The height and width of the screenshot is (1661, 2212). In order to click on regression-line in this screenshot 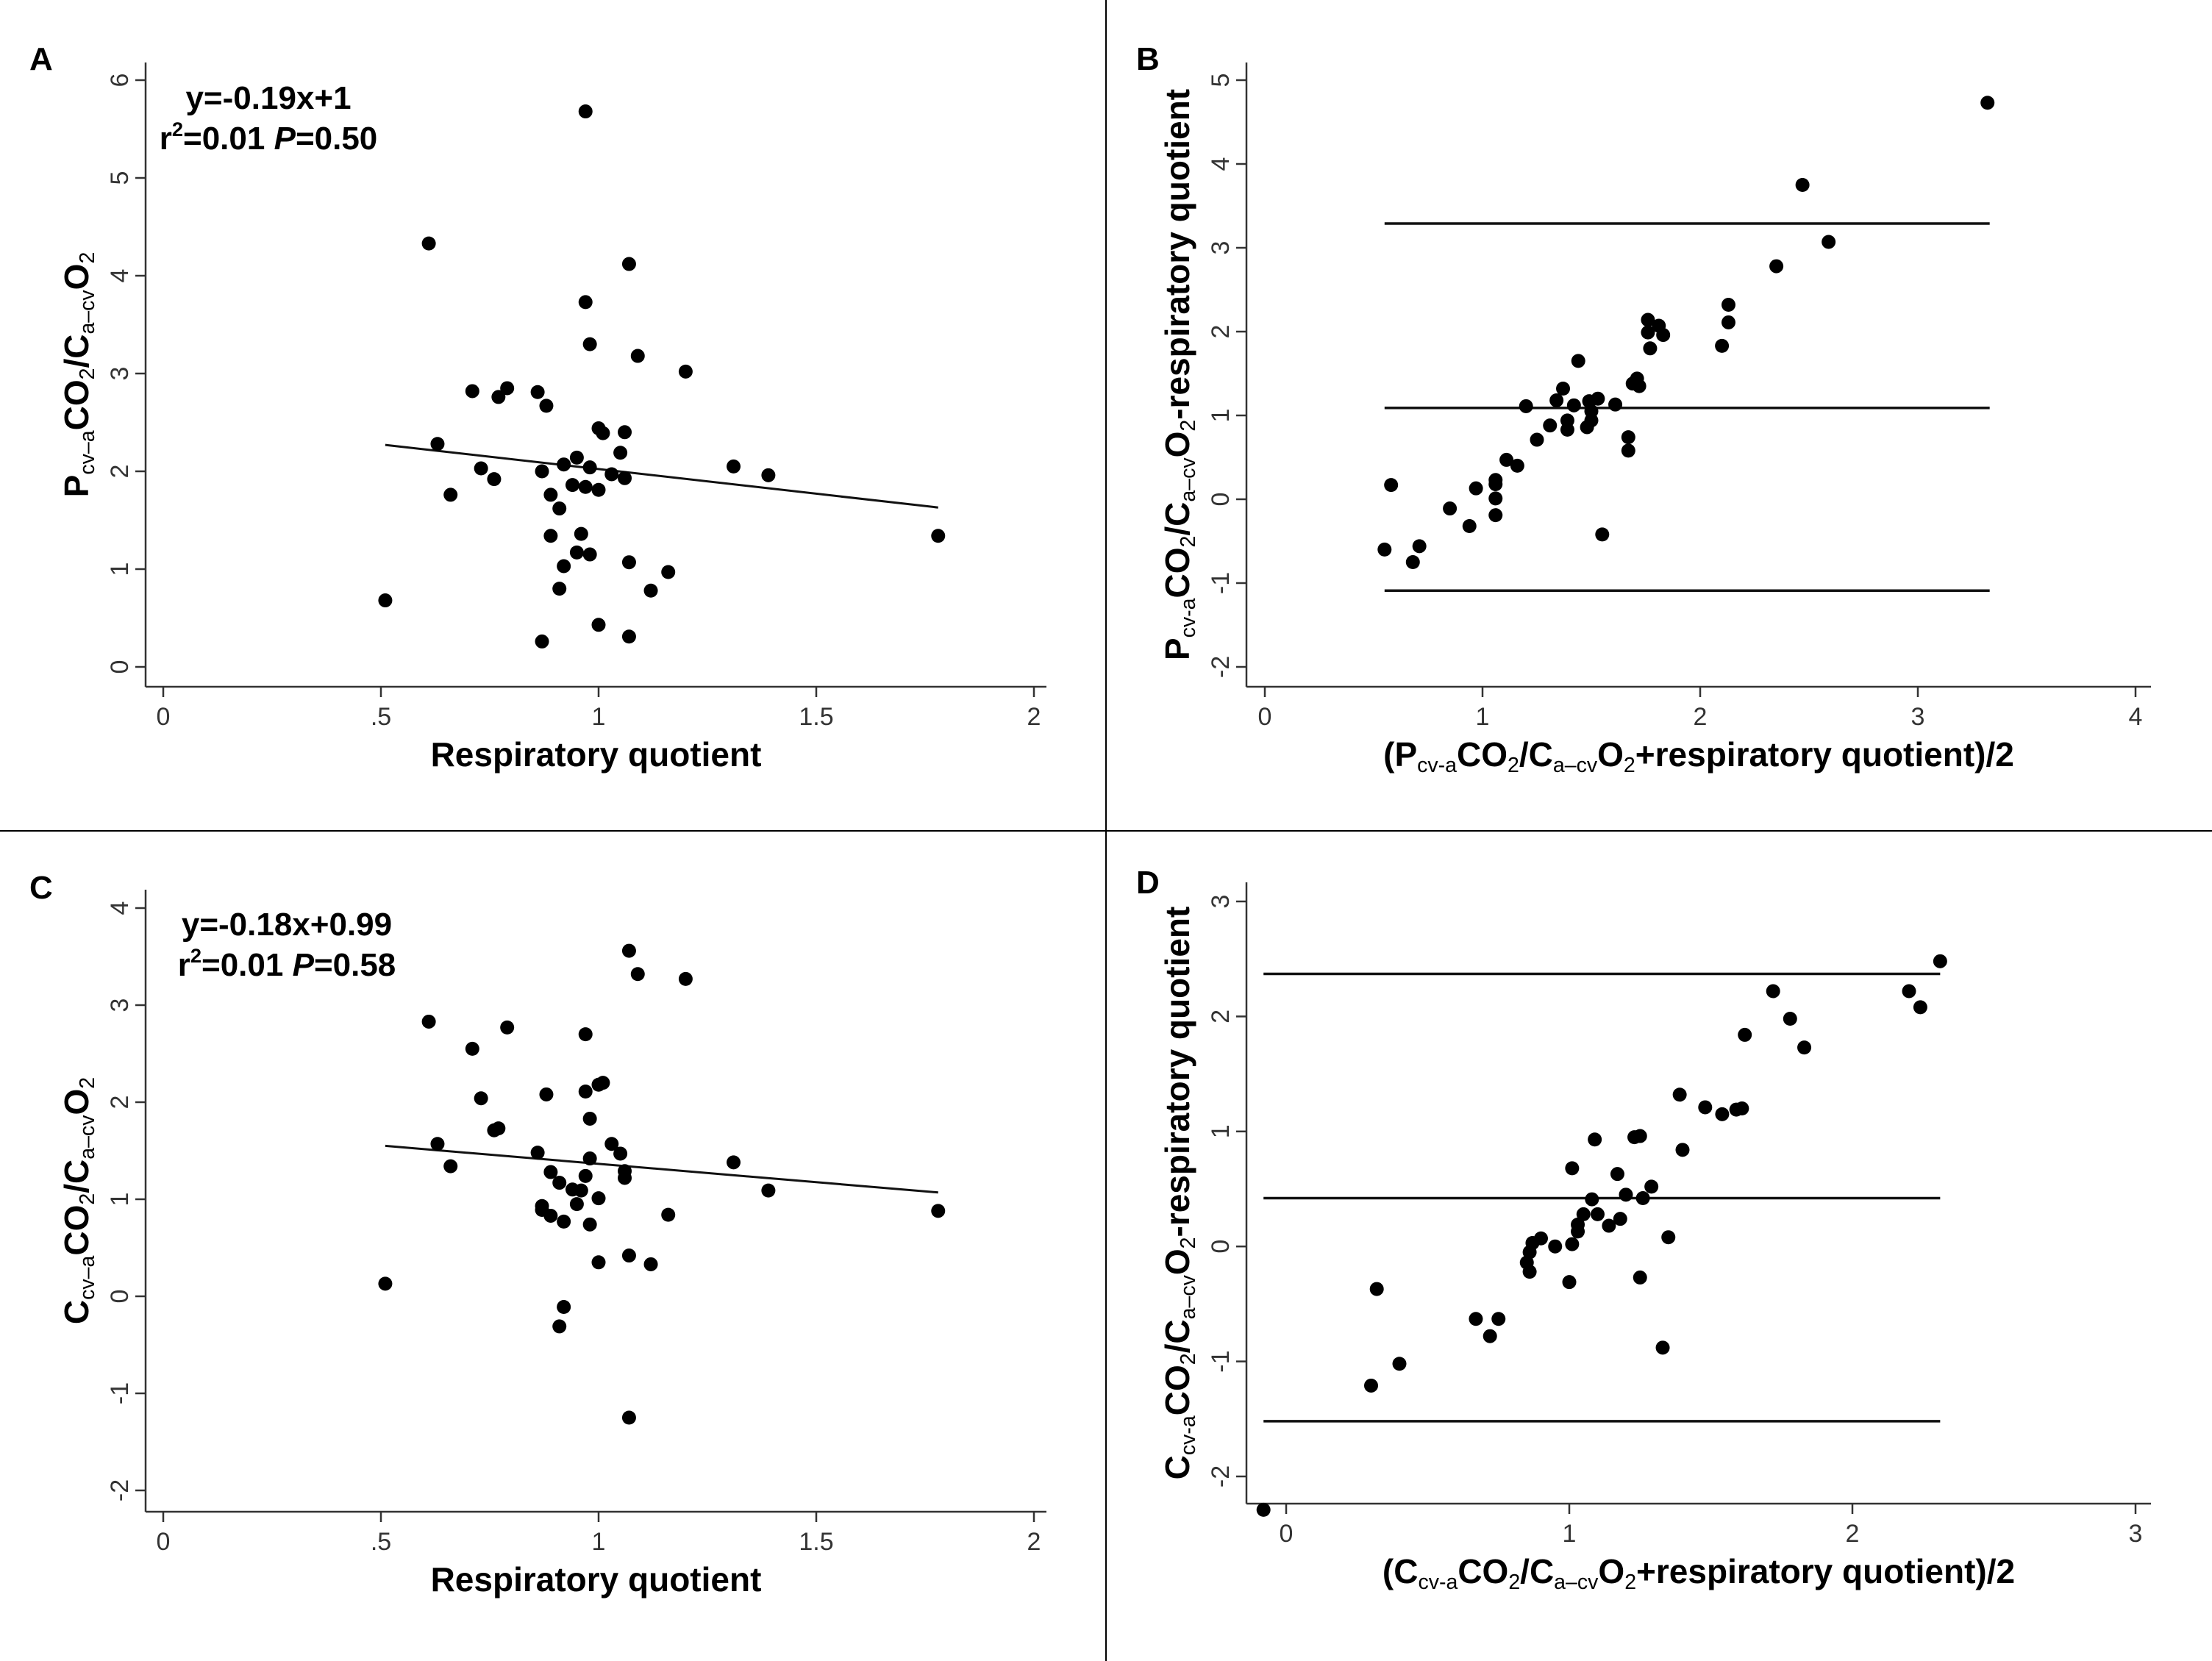, I will do `click(661, 1169)`.